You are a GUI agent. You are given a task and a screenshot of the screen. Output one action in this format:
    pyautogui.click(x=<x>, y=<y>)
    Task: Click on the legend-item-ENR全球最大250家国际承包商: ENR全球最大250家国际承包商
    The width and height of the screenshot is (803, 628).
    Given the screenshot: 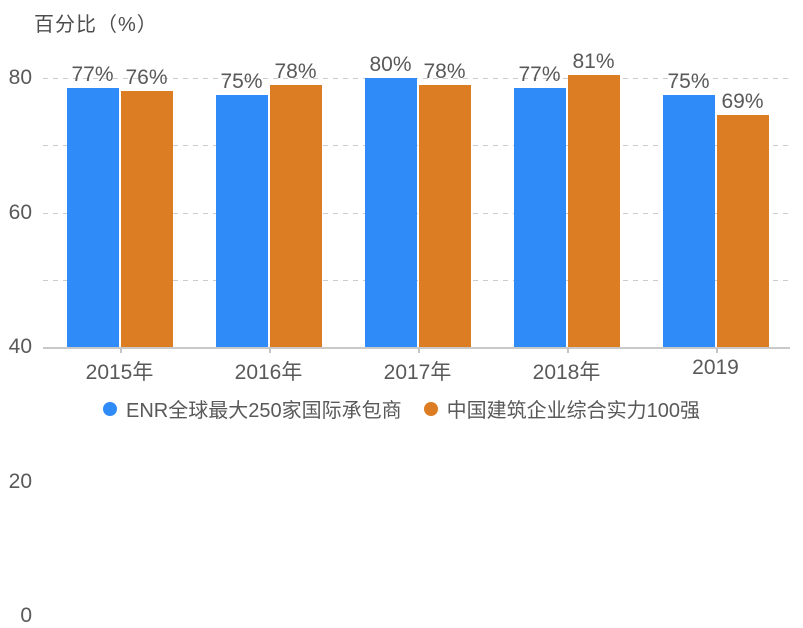 What is the action you would take?
    pyautogui.click(x=252, y=408)
    